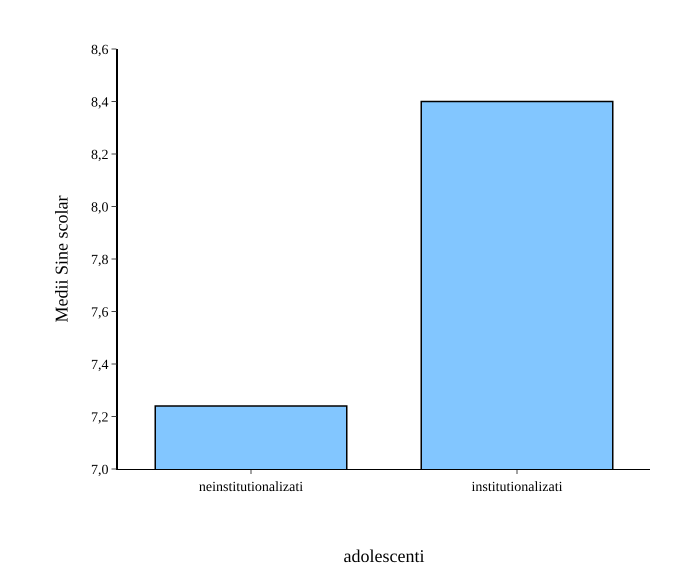 The width and height of the screenshot is (697, 588). I want to click on x-axis-title: adolescenti, so click(384, 556).